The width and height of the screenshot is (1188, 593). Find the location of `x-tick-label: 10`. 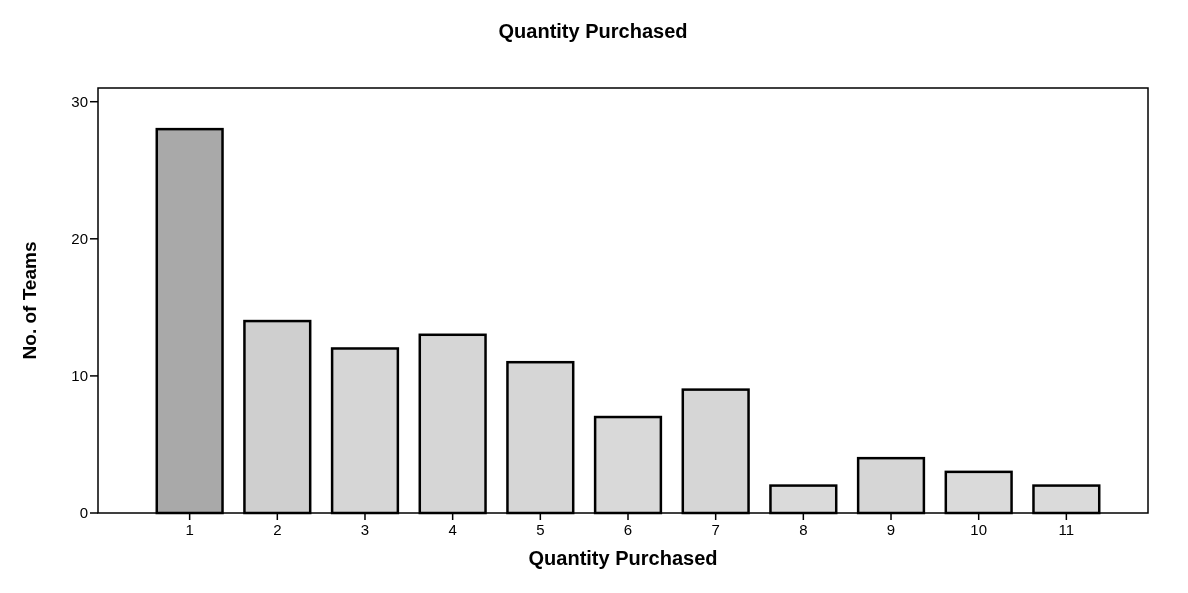

x-tick-label: 10 is located at coordinates (979, 529).